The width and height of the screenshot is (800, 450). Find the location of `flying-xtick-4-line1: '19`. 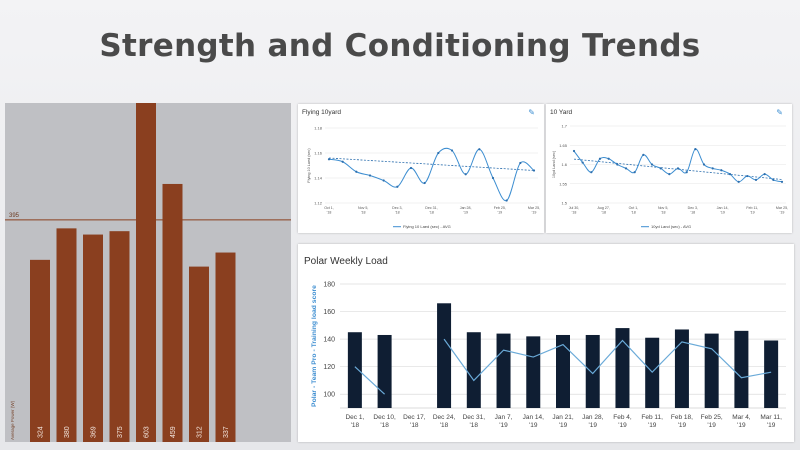

flying-xtick-4-line1: '19 is located at coordinates (465, 213).